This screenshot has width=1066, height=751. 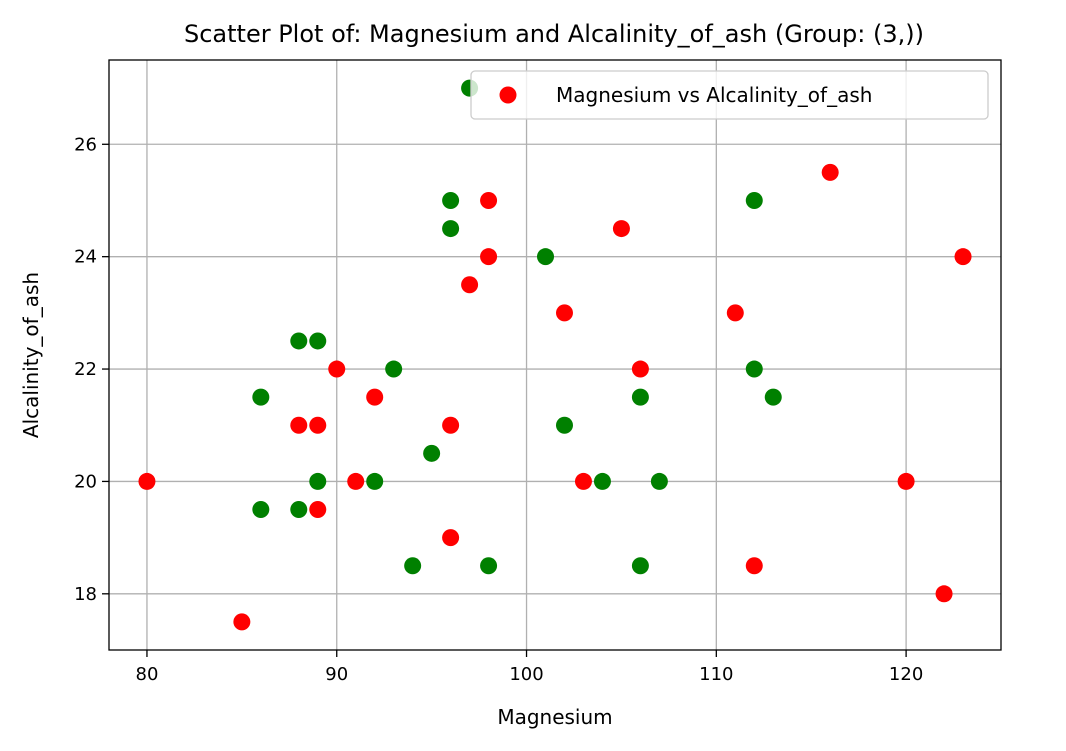 What do you see at coordinates (714, 95) in the screenshot?
I see `legend-label: Magnesium vs Alcalinity_of_ash` at bounding box center [714, 95].